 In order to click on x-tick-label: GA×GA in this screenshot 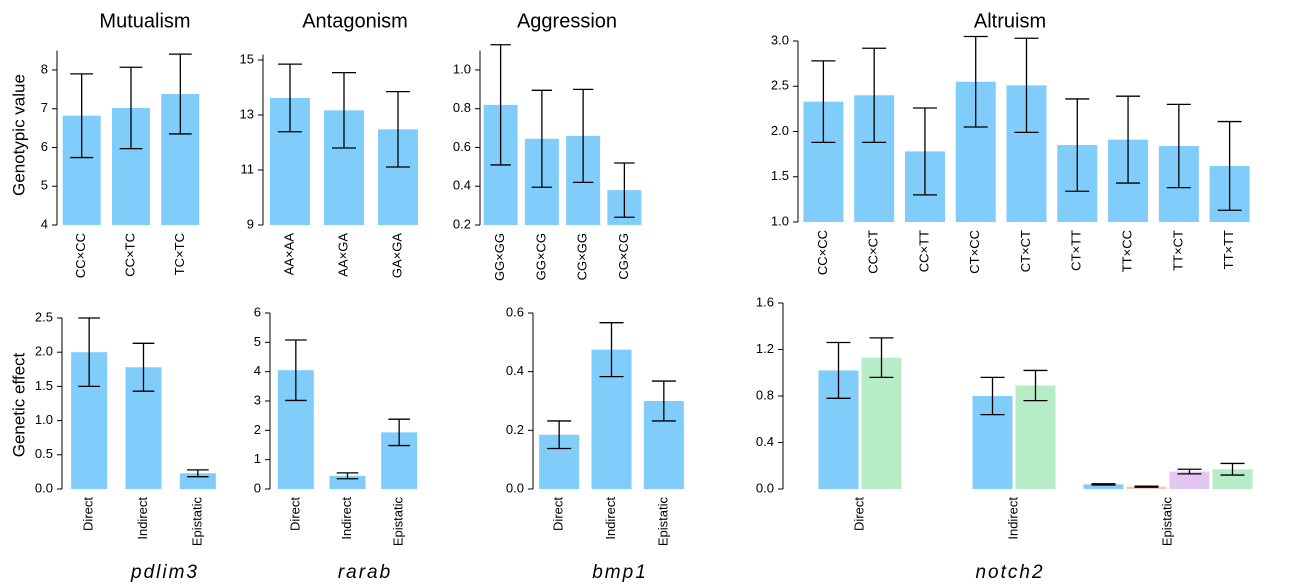, I will do `click(396, 255)`.